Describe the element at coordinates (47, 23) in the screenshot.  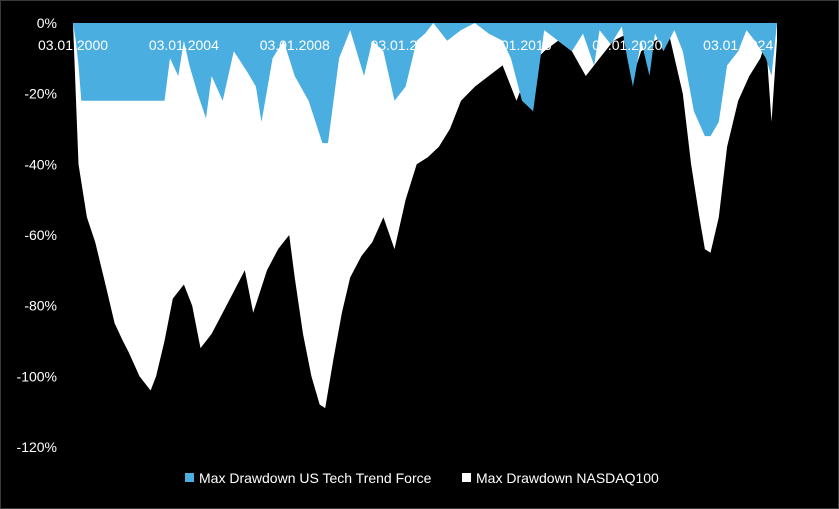
I see `y-tick-label: 0%` at that location.